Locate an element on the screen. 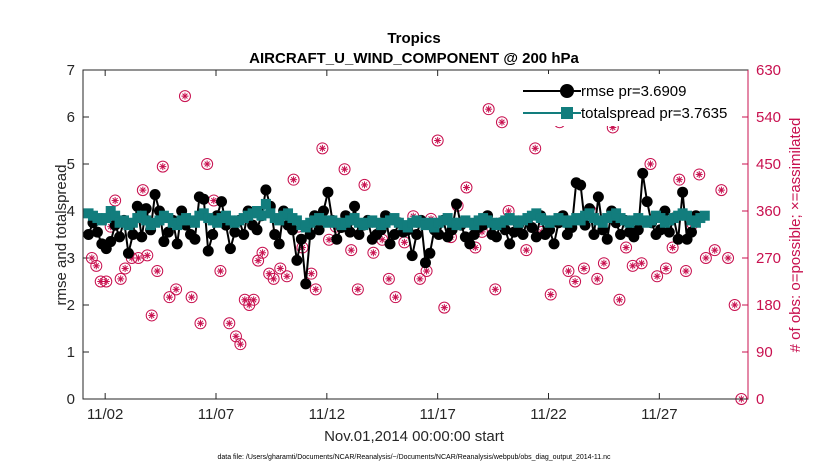 This screenshot has width=830, height=470. y-tick-left-label: 3 is located at coordinates (71, 258).